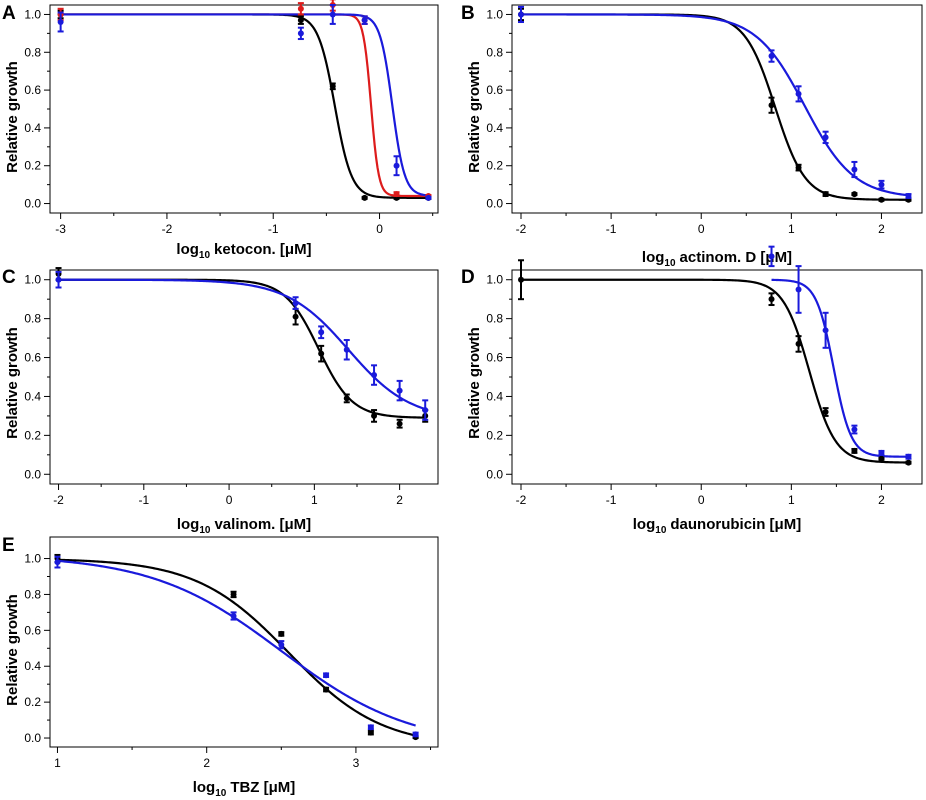 Image resolution: width=926 pixels, height=800 pixels. Describe the element at coordinates (204, 787) in the screenshot. I see `panel-e-x-axis-label-log: log` at that location.